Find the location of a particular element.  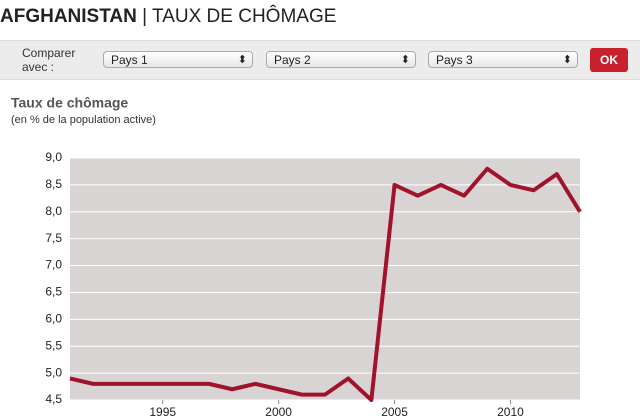

select: Pays 1 ⬍ is located at coordinates (178, 59).